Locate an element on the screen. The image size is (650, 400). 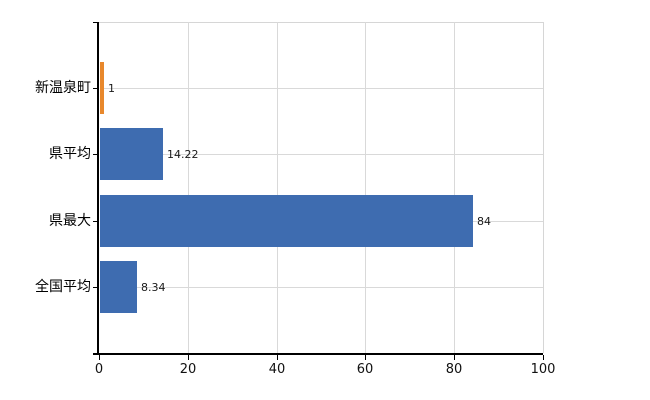
category-label: 県最大 is located at coordinates (70, 221).